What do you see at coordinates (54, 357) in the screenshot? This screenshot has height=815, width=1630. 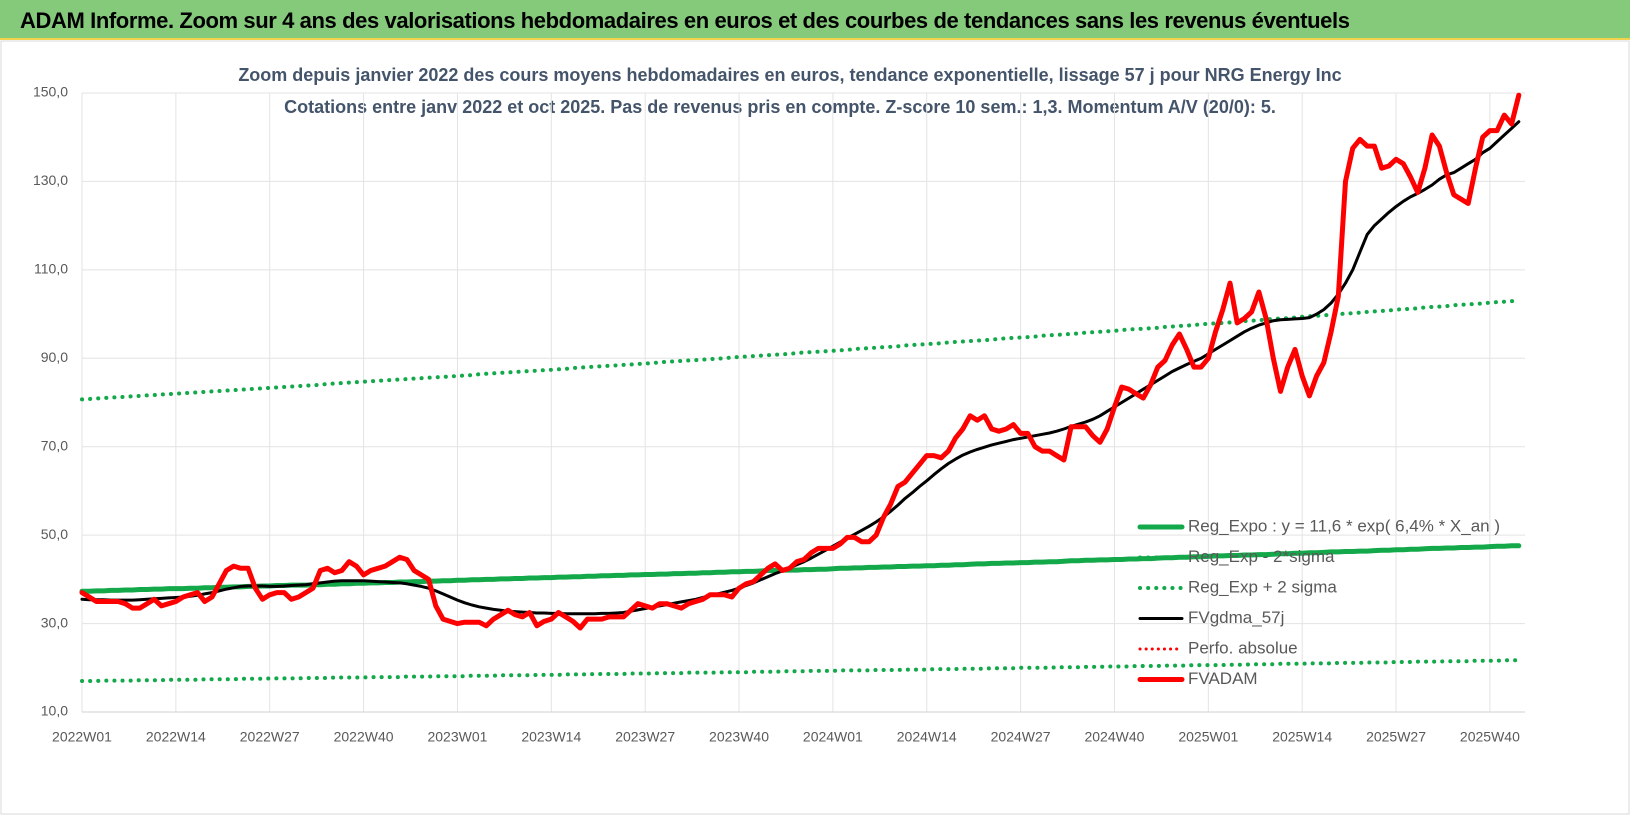 I see `y-tick-label: 90,0` at bounding box center [54, 357].